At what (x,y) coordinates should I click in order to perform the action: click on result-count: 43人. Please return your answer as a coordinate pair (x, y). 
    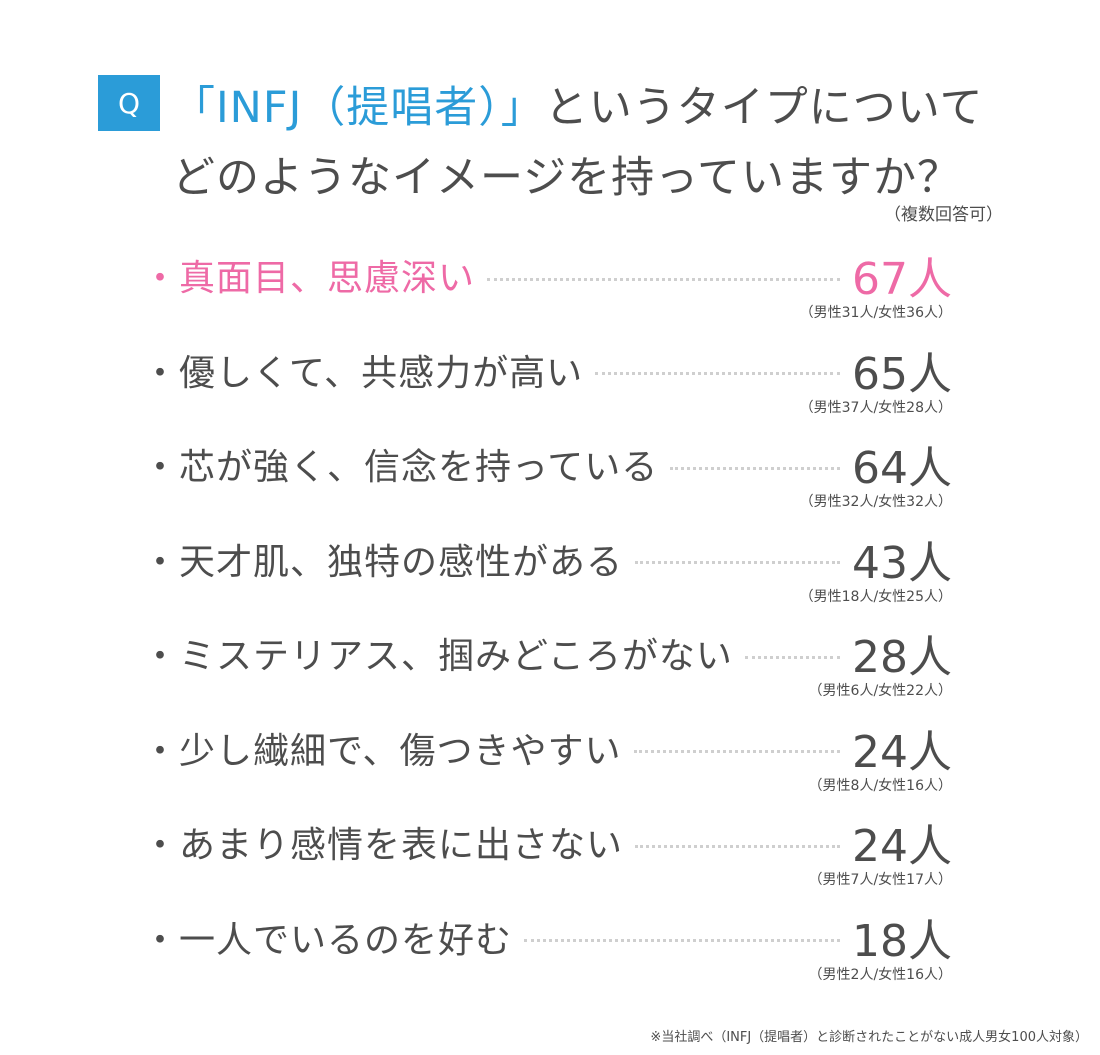
    Looking at the image, I should click on (902, 563).